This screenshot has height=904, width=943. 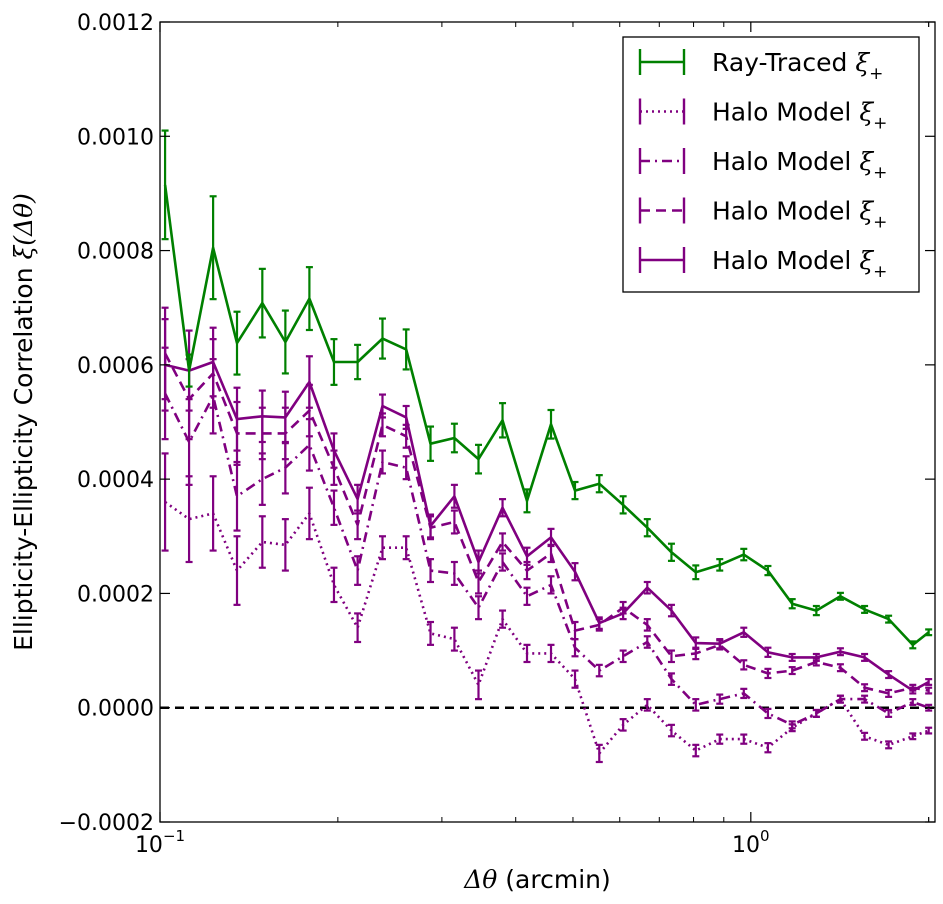 What do you see at coordinates (797, 66) in the screenshot?
I see `legend-label: Ray-Traced ξ+` at bounding box center [797, 66].